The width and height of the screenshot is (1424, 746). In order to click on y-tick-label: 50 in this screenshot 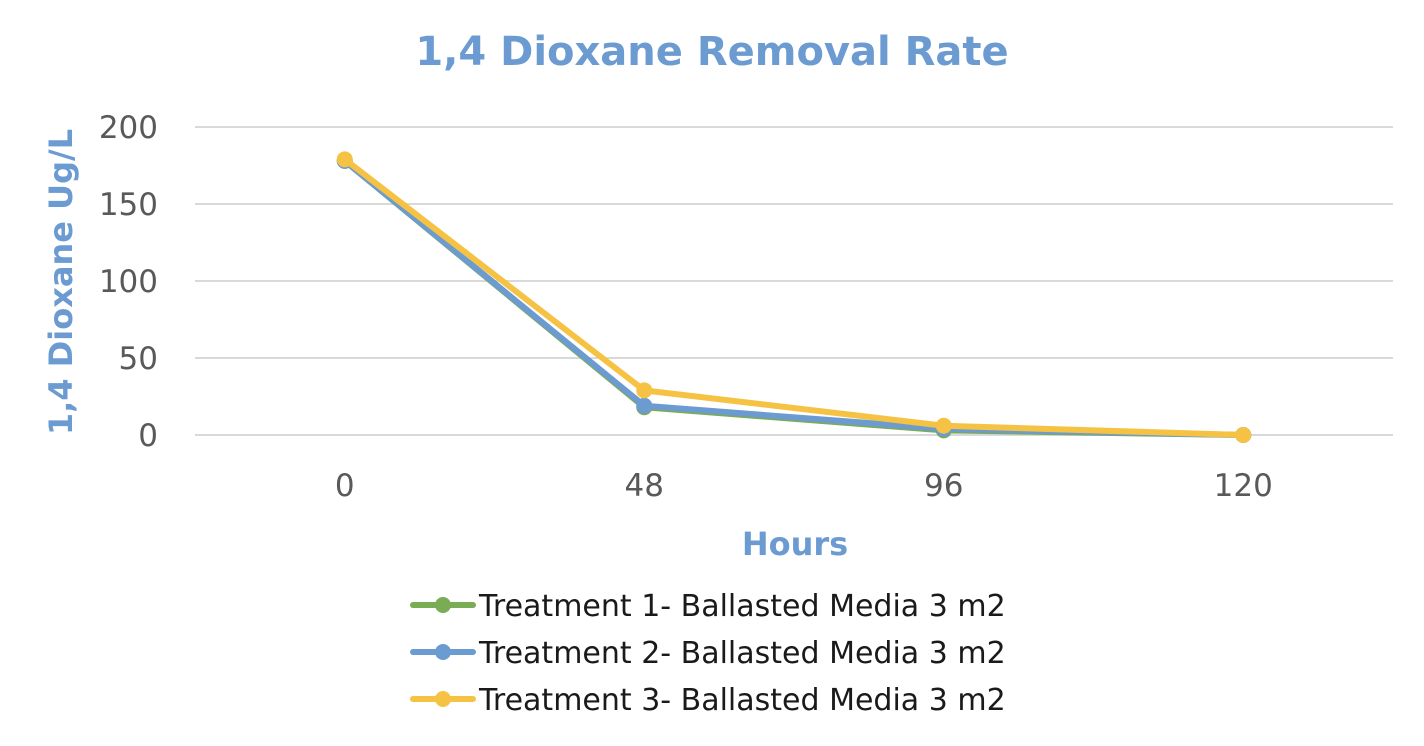, I will do `click(138, 359)`.